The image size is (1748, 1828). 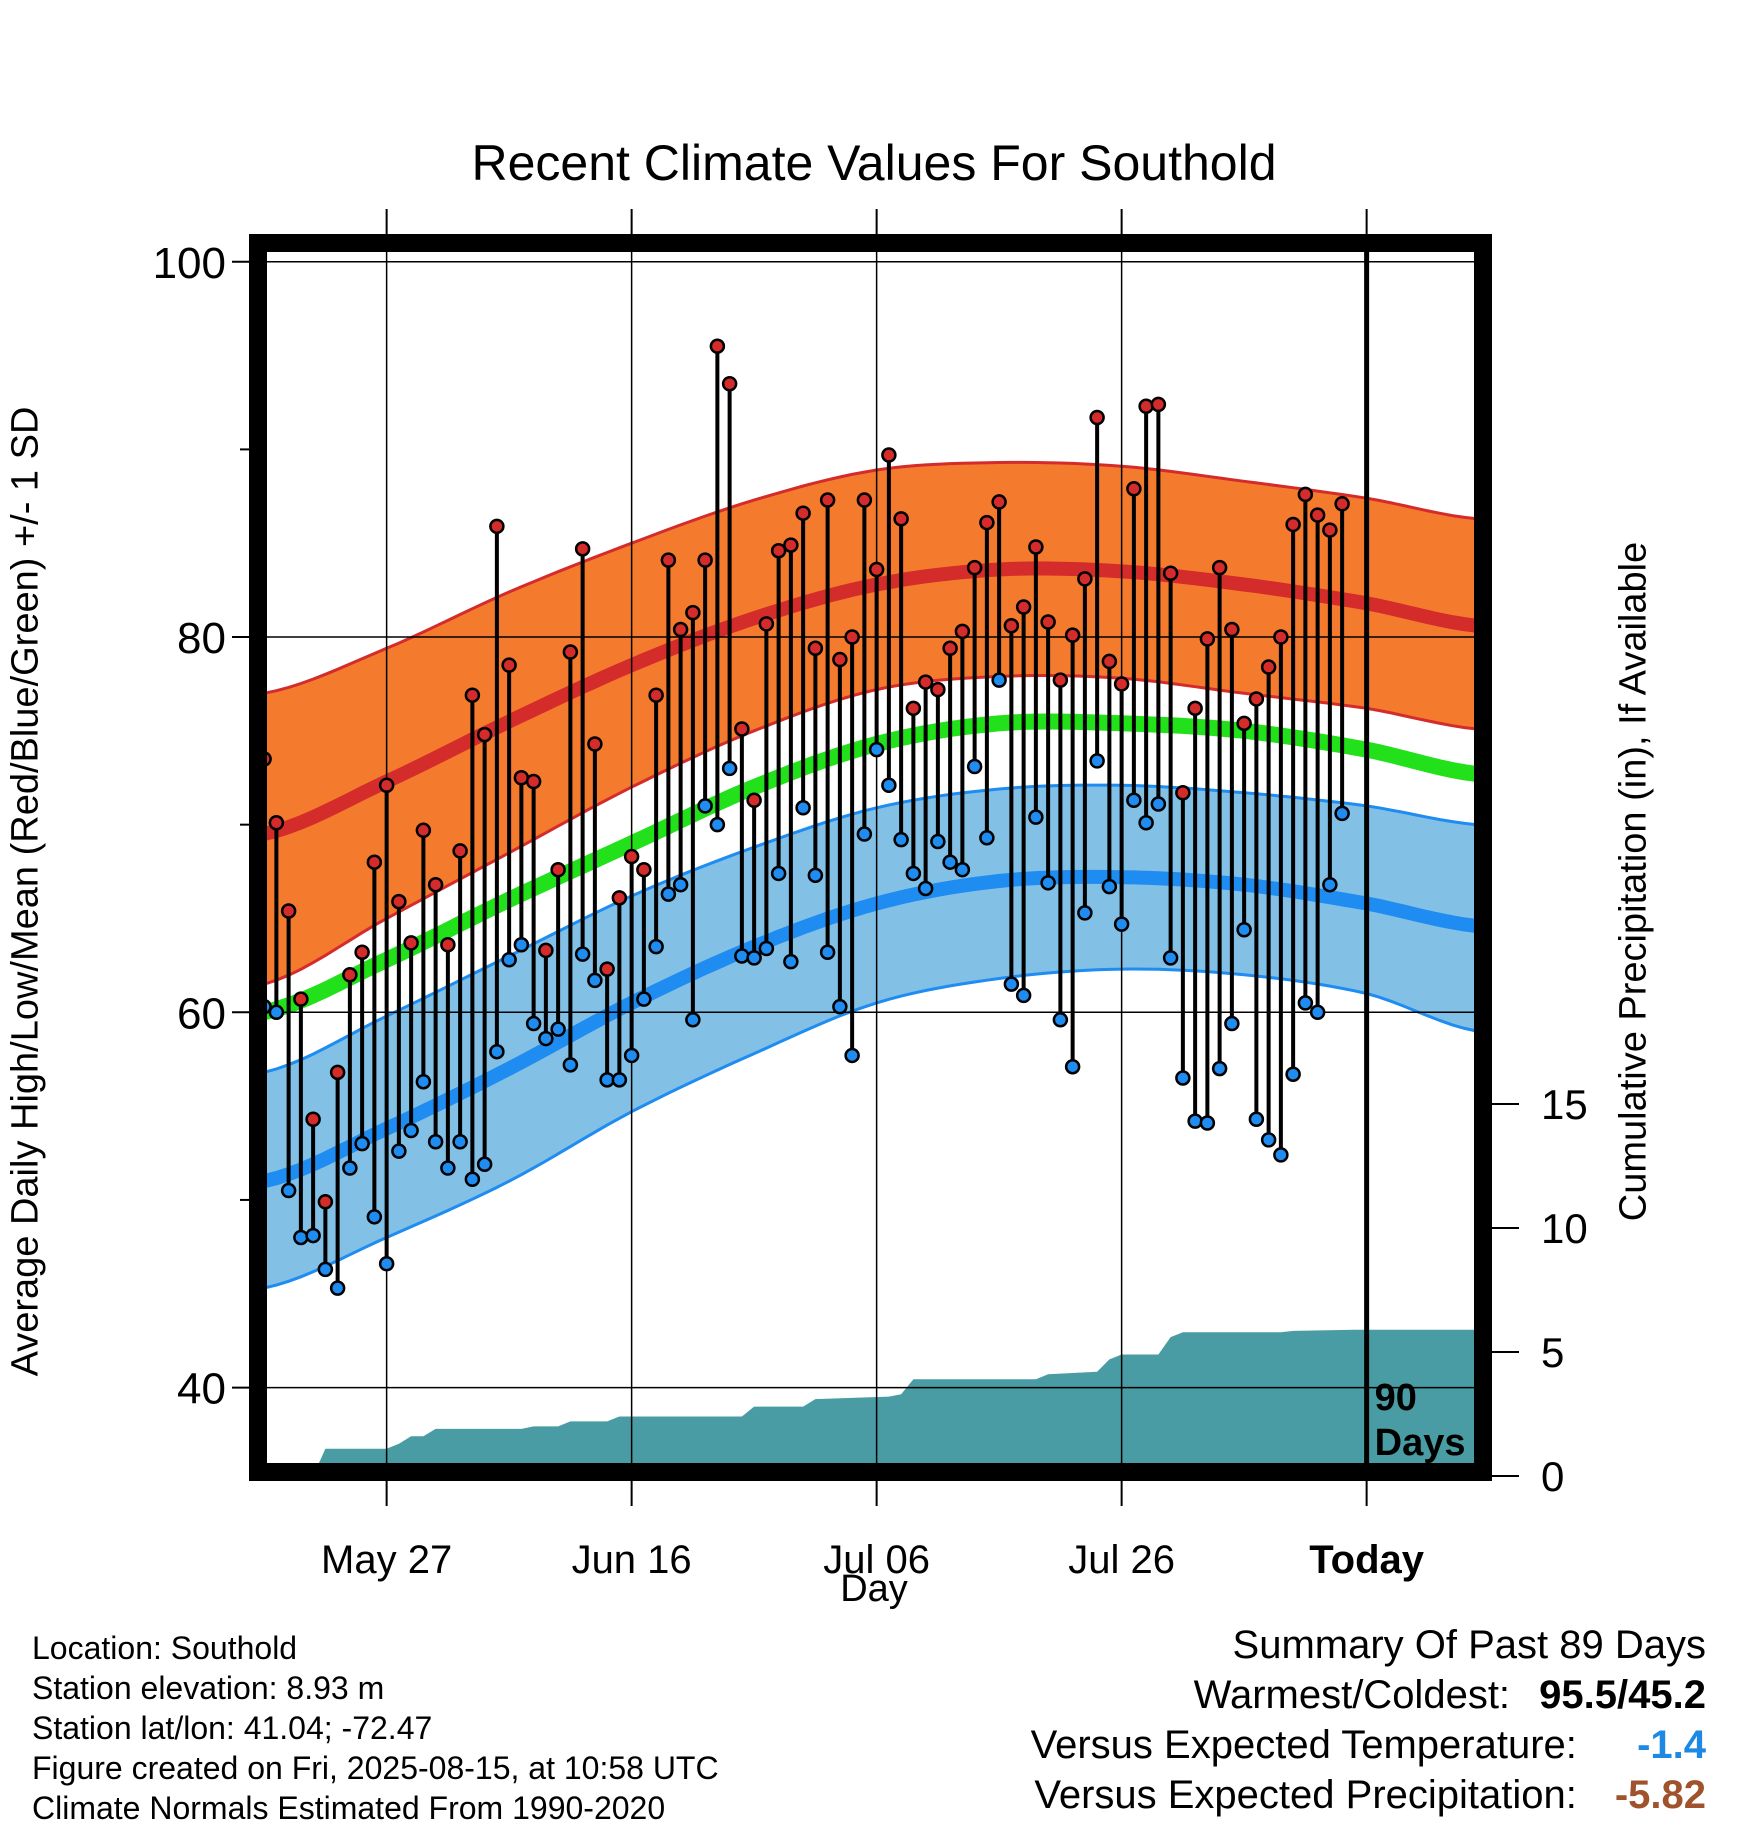 What do you see at coordinates (874, 163) in the screenshot?
I see `chart-title: Recent Climate Values For Southold` at bounding box center [874, 163].